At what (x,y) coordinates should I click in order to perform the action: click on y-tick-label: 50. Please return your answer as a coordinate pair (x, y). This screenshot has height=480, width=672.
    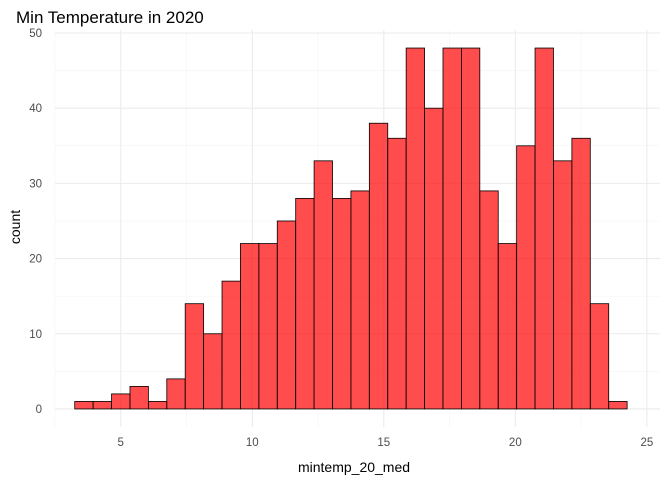
    Looking at the image, I should click on (35, 34).